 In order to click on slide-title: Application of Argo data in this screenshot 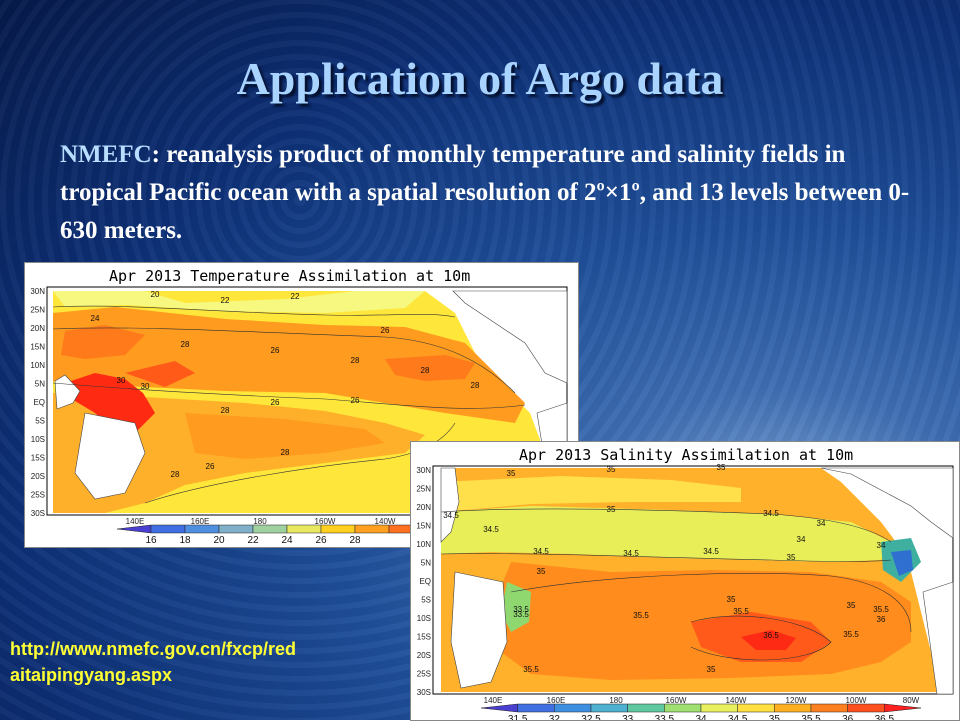, I will do `click(480, 78)`.